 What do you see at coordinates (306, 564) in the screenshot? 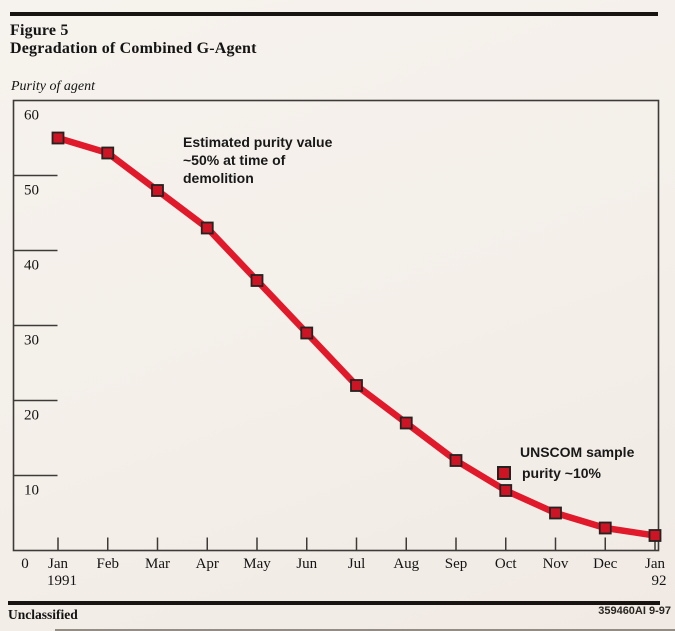
I see `x-tick-label: Jun` at bounding box center [306, 564].